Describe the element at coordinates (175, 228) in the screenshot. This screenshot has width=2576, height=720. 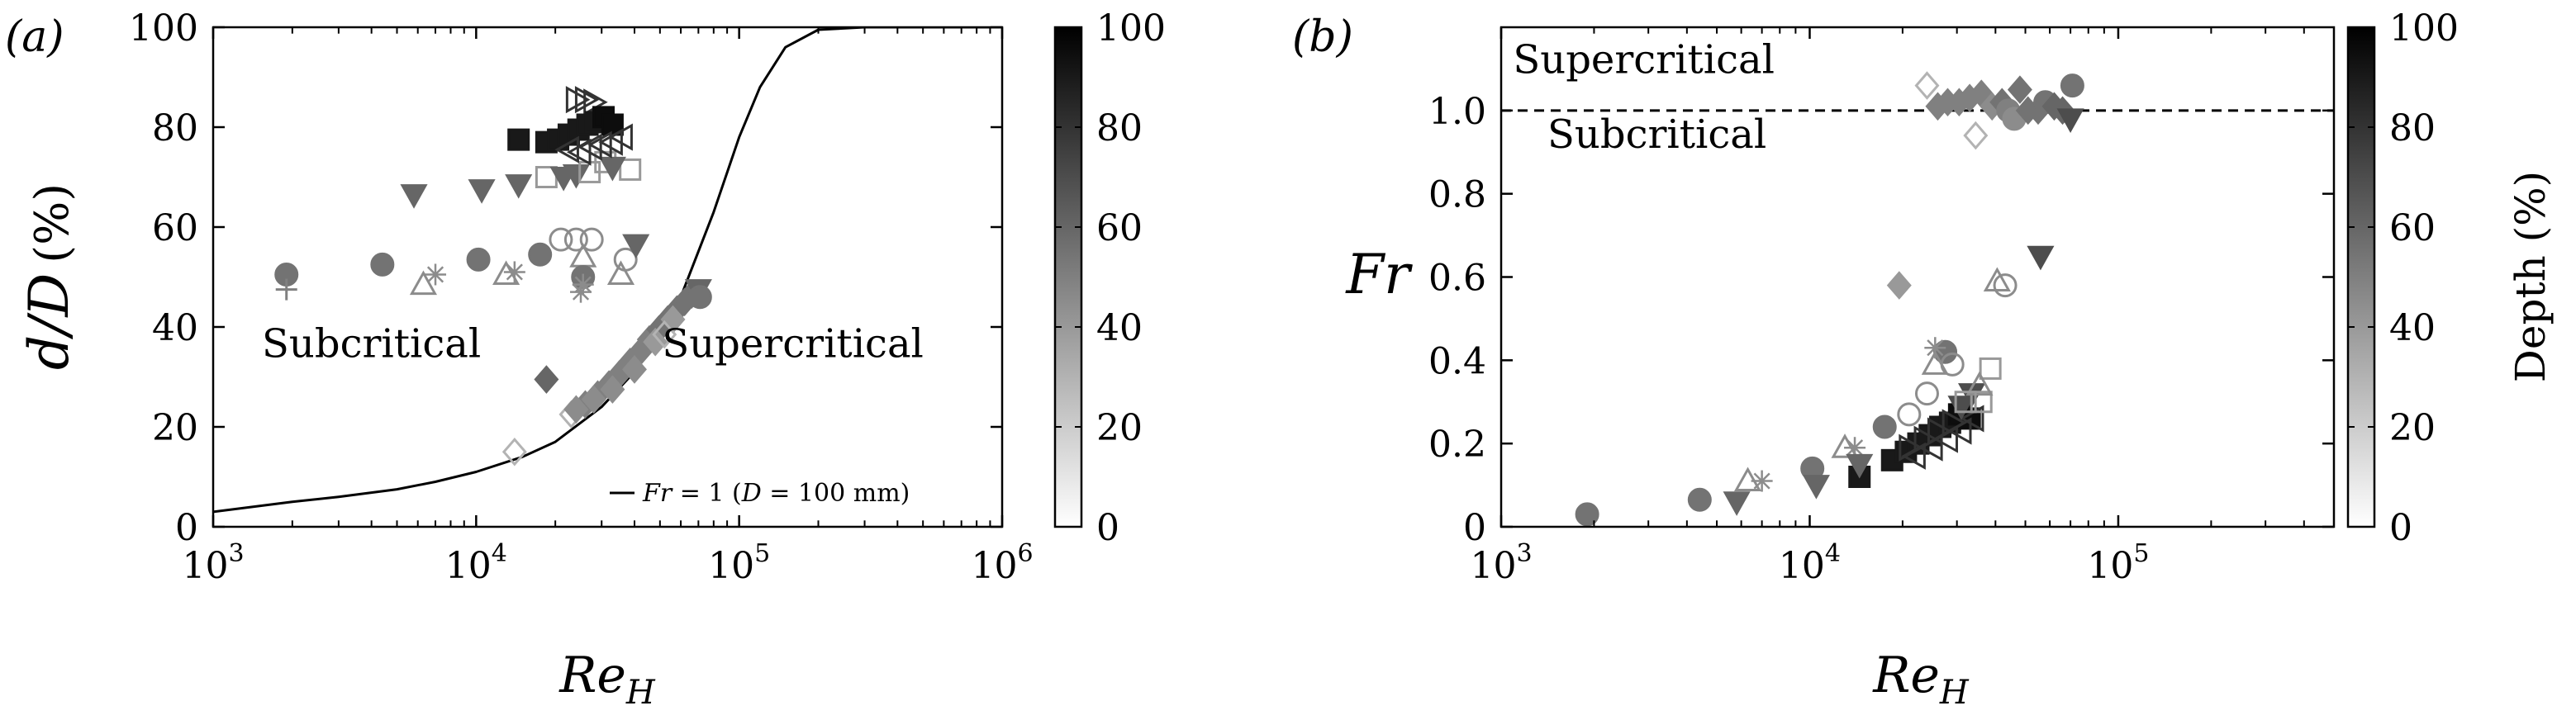
I see `a-y-tick-label-3: 60` at that location.